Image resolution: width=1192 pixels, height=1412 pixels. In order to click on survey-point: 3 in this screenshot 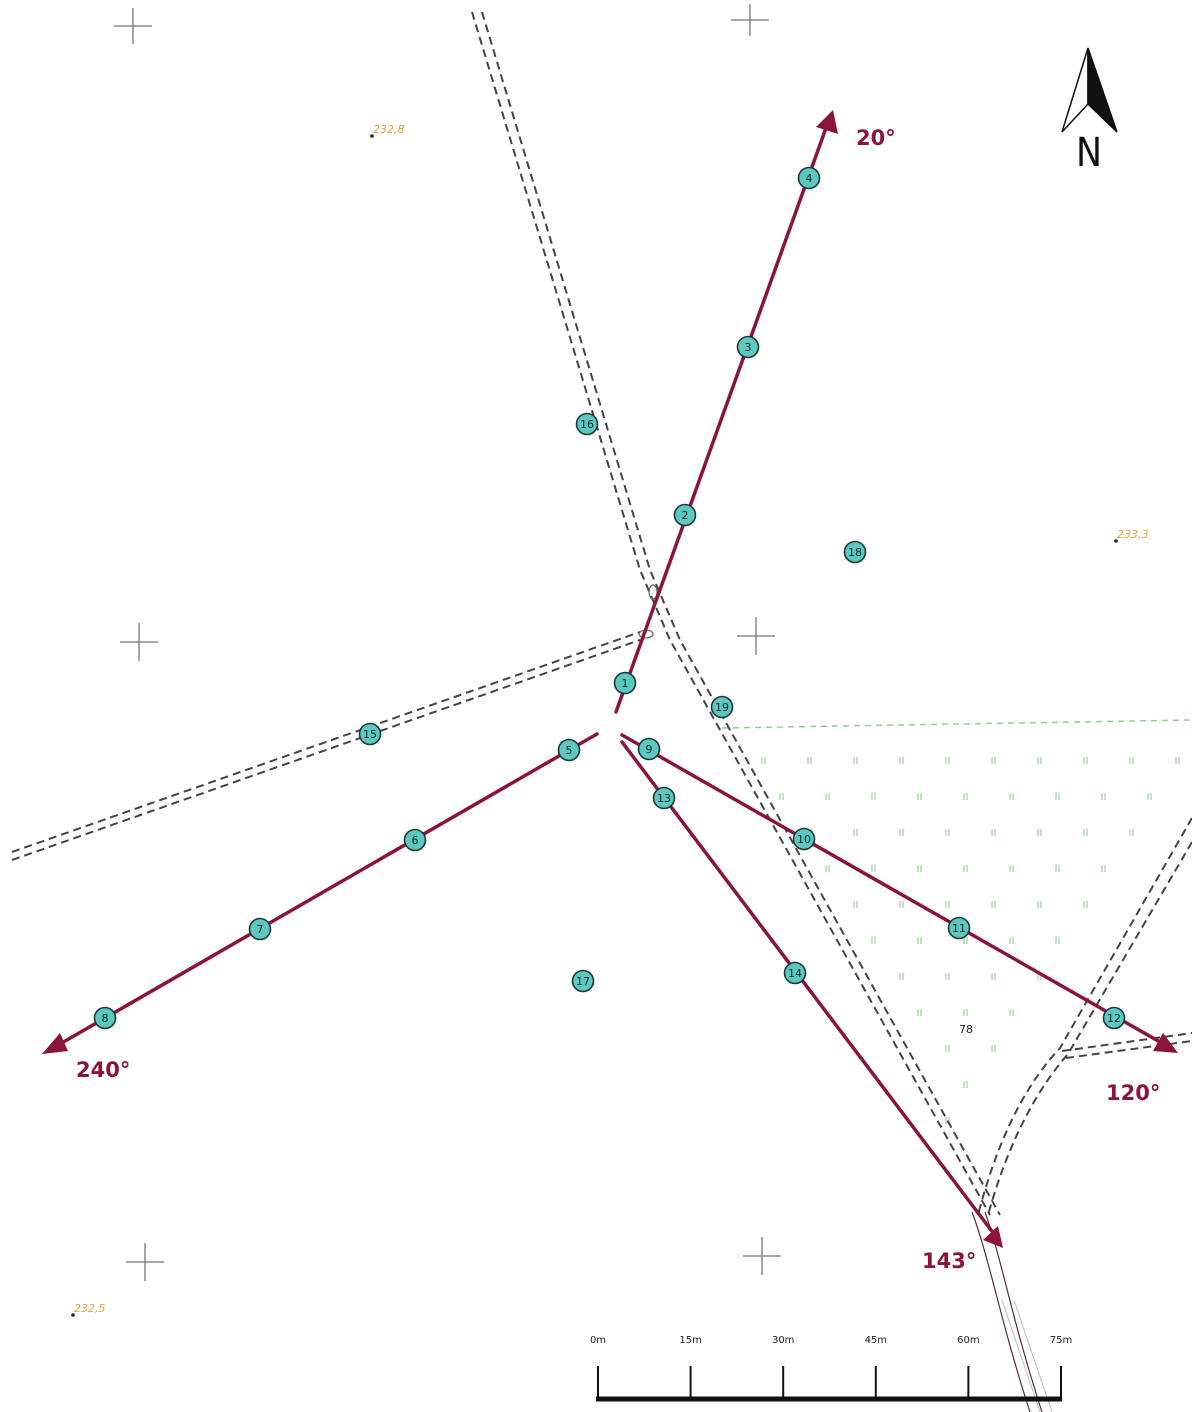, I will do `click(748, 347)`.